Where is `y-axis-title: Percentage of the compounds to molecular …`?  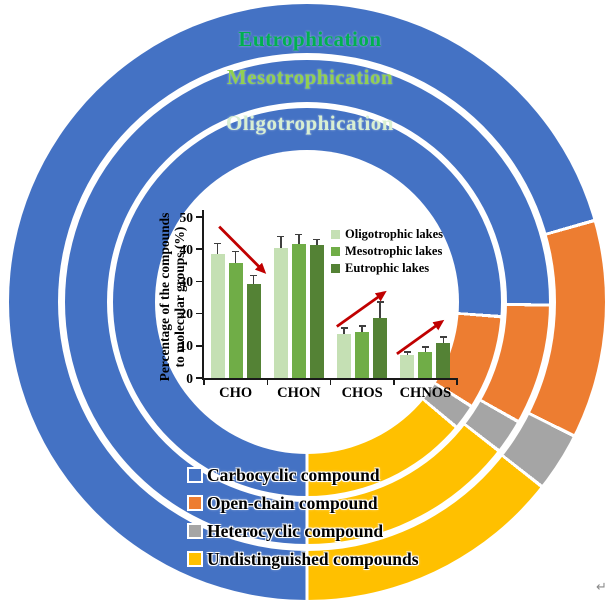 y-axis-title: Percentage of the compounds to molecular … is located at coordinates (172, 297).